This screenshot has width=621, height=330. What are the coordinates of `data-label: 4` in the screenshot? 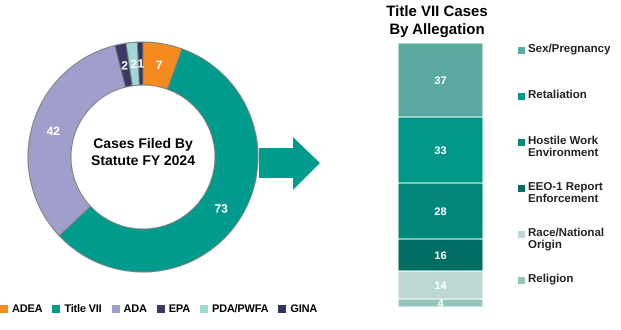 It's located at (440, 304).